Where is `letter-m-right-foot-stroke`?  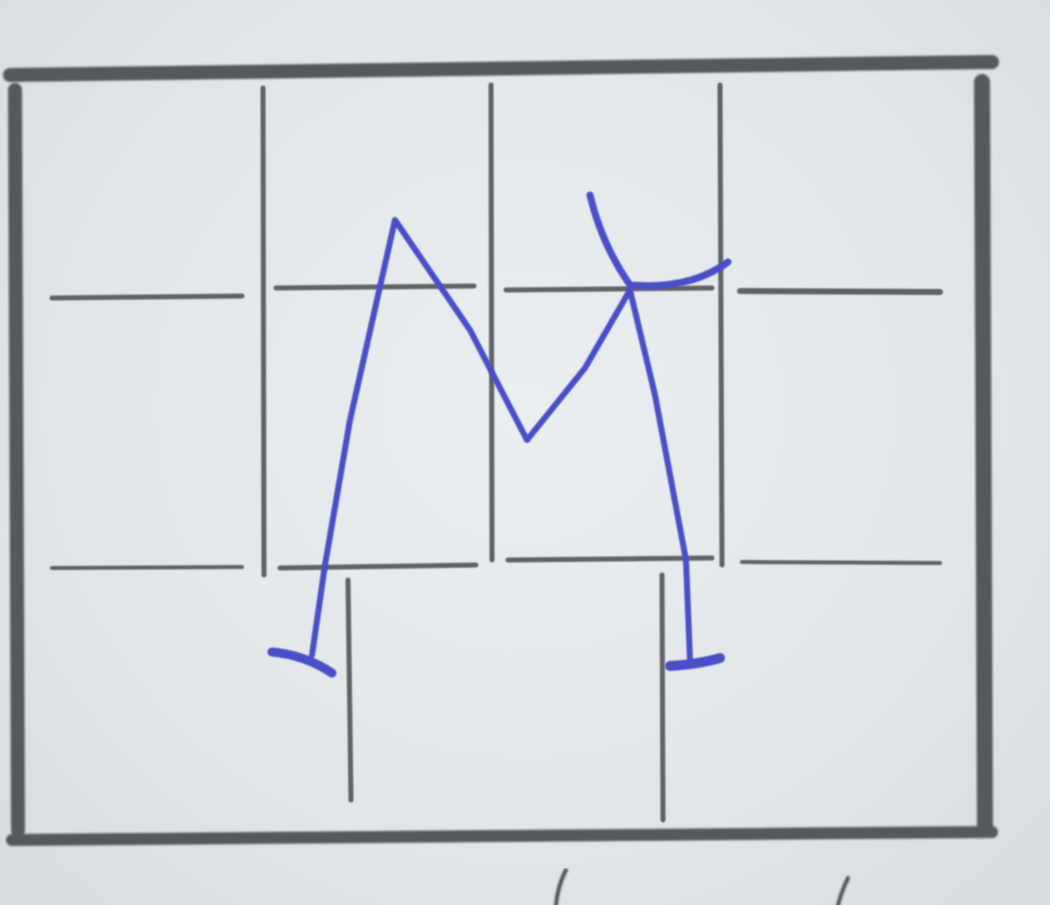
letter-m-right-foot-stroke is located at coordinates (695, 662).